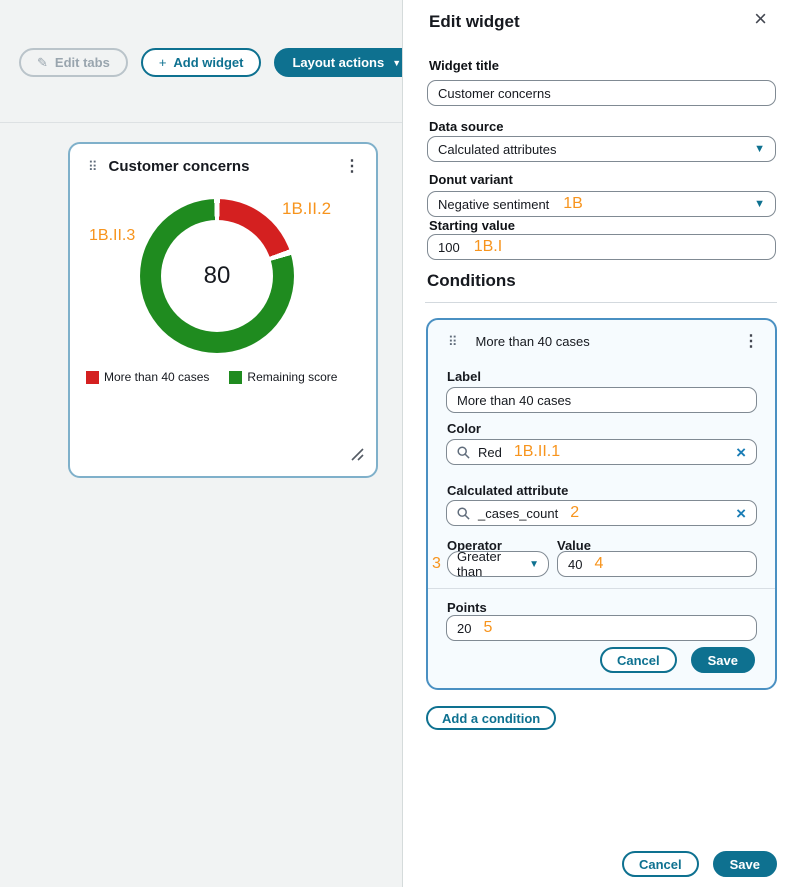 This screenshot has height=887, width=791. Describe the element at coordinates (112, 235) in the screenshot. I see `annotation-1b-ii-3: 1B.II.3` at that location.